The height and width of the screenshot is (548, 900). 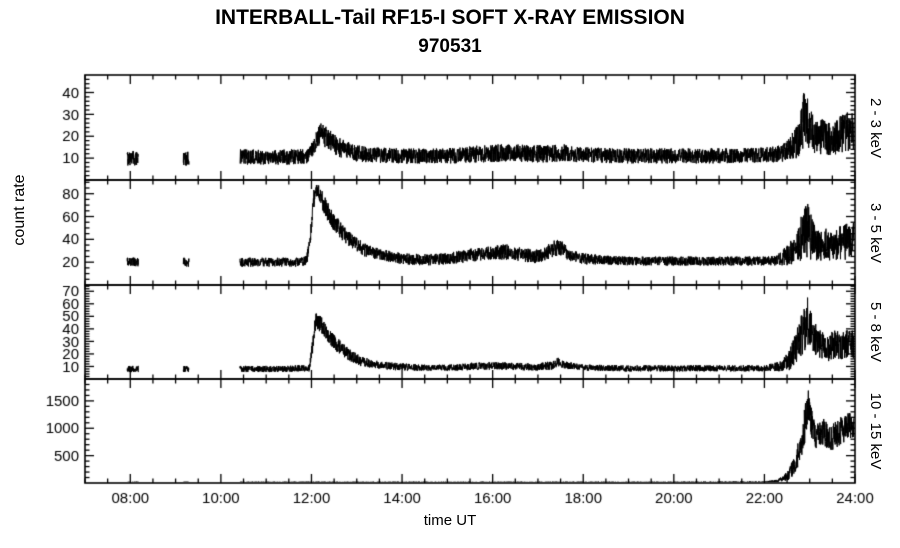 What do you see at coordinates (450, 520) in the screenshot?
I see `x-axis-label: time UT` at bounding box center [450, 520].